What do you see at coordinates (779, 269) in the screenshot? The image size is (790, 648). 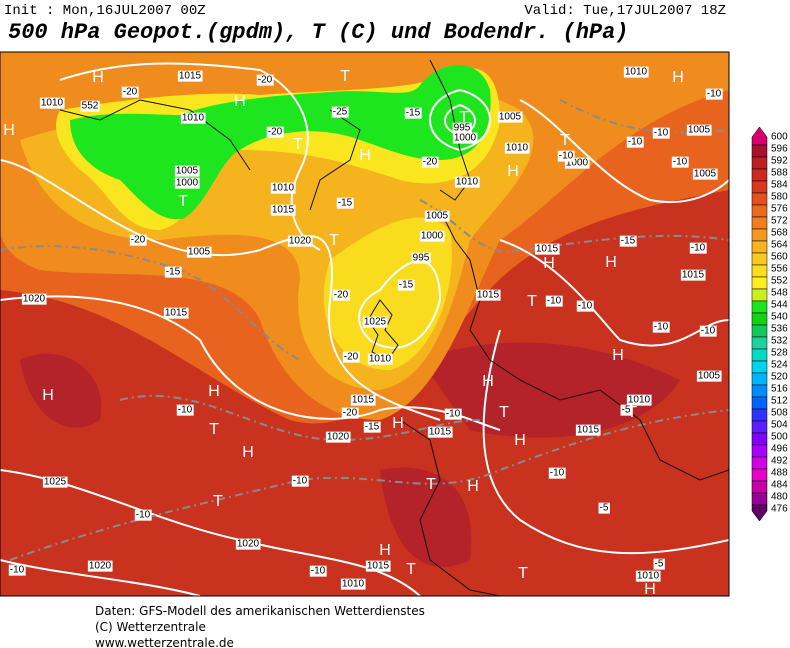 I see `colorbar-label: 556` at bounding box center [779, 269].